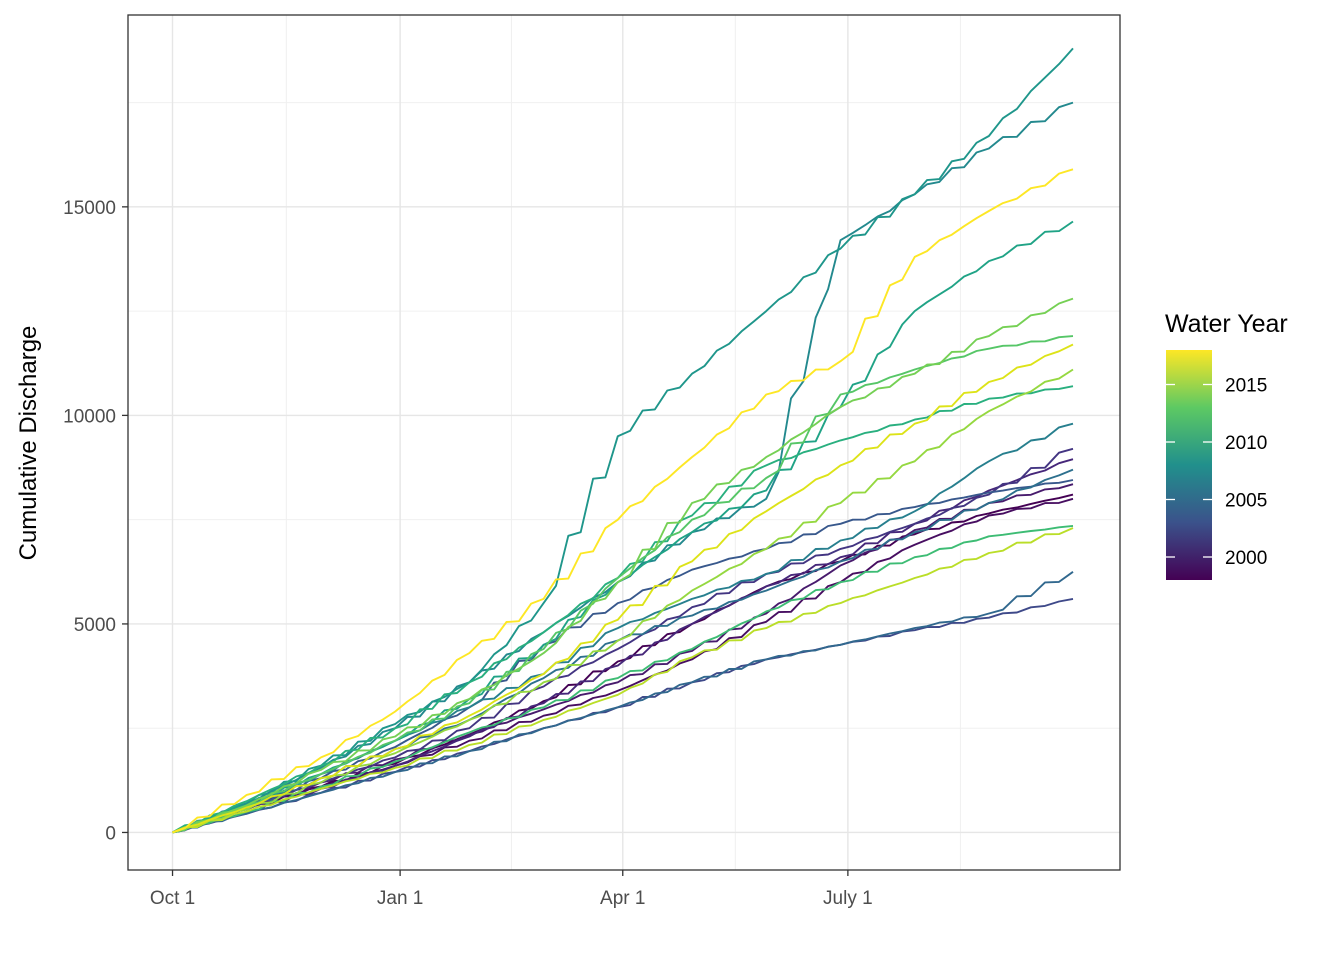  What do you see at coordinates (89, 208) in the screenshot?
I see `y-tick-label: 15000` at bounding box center [89, 208].